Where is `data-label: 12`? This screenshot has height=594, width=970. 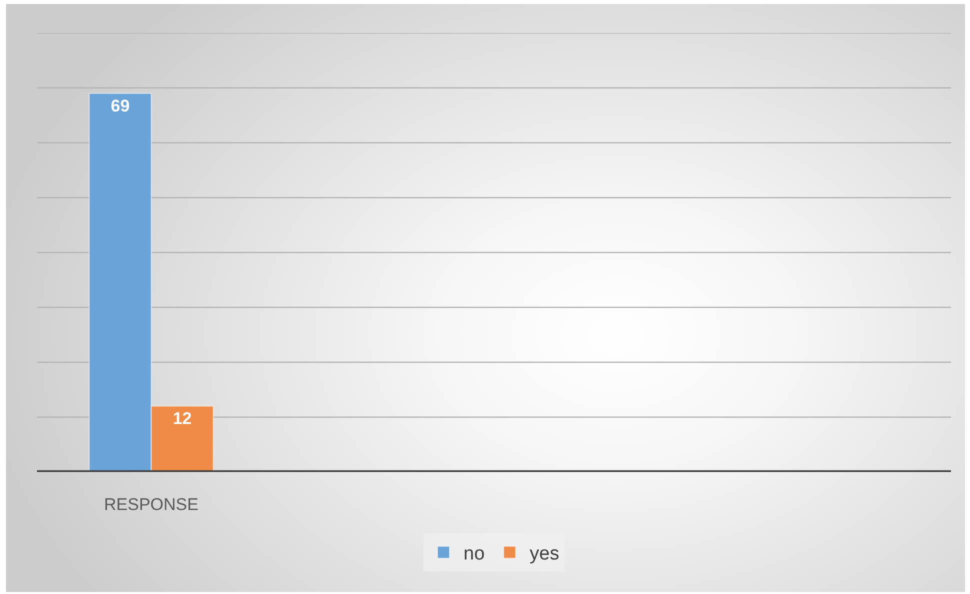
data-label: 12 is located at coordinates (182, 418).